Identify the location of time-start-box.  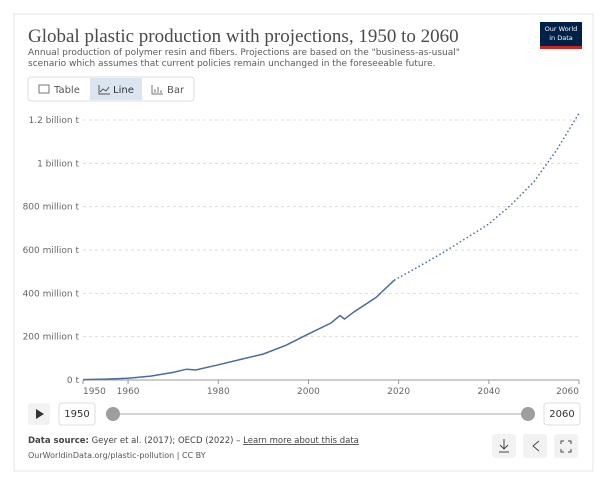
(77, 414).